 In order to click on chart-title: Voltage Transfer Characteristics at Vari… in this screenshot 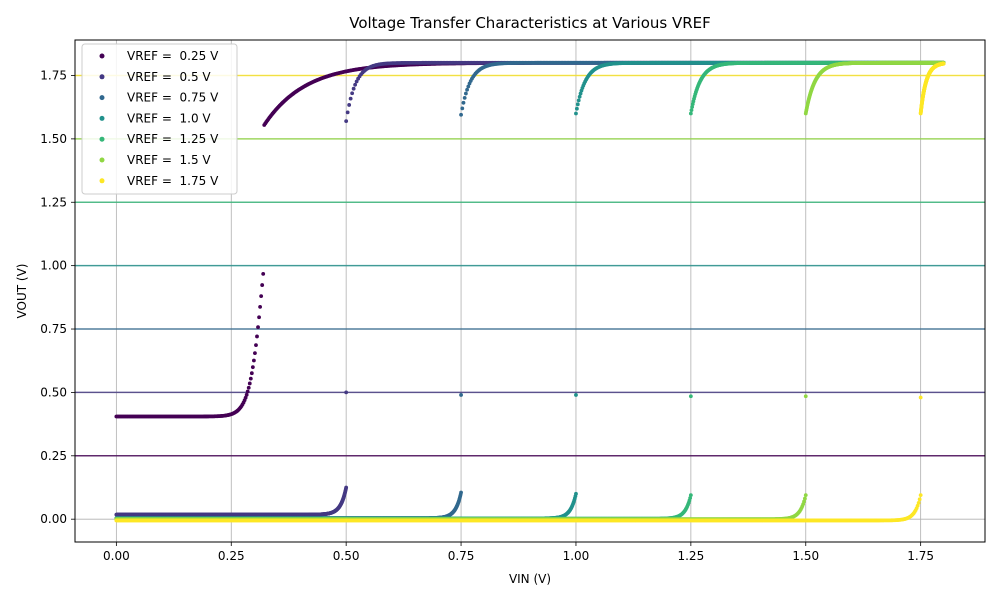, I will do `click(530, 23)`.